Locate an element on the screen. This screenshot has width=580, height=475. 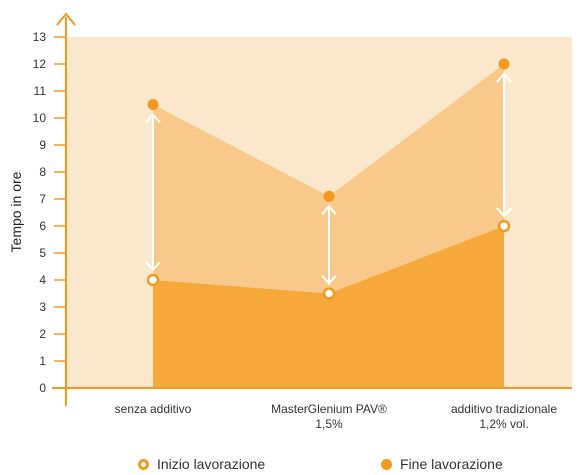
legend-item-end: Fine lavorazione is located at coordinates (442, 464).